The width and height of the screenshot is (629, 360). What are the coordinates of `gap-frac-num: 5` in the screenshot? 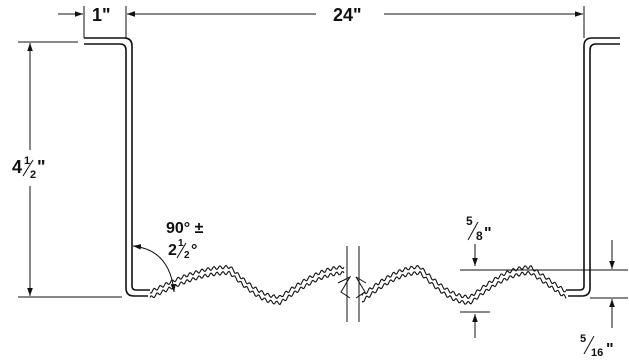 It's located at (583, 339).